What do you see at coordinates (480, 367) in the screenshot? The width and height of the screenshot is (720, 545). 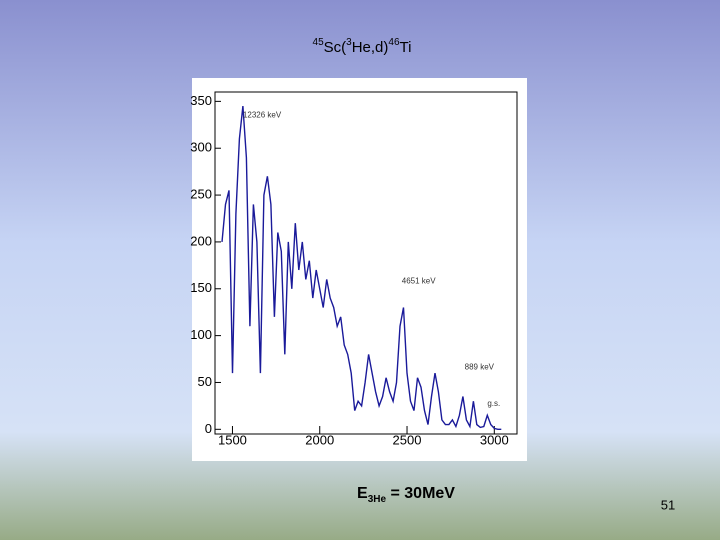 I see `annotation: 889 keV` at bounding box center [480, 367].